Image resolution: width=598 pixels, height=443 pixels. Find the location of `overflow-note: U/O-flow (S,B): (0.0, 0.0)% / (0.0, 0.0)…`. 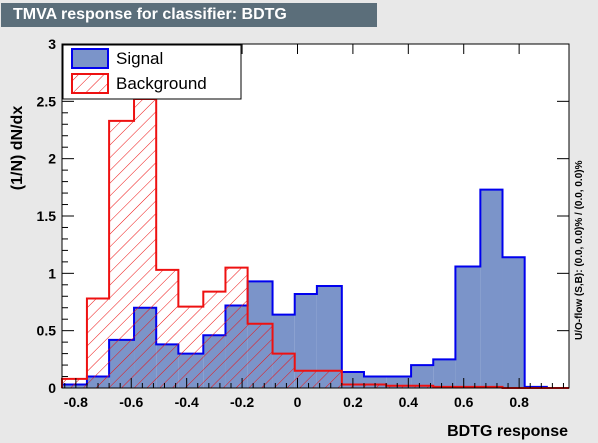

overflow-note: U/O-flow (S,B): (0.0, 0.0)% / (0.0, 0.0)… is located at coordinates (579, 250).